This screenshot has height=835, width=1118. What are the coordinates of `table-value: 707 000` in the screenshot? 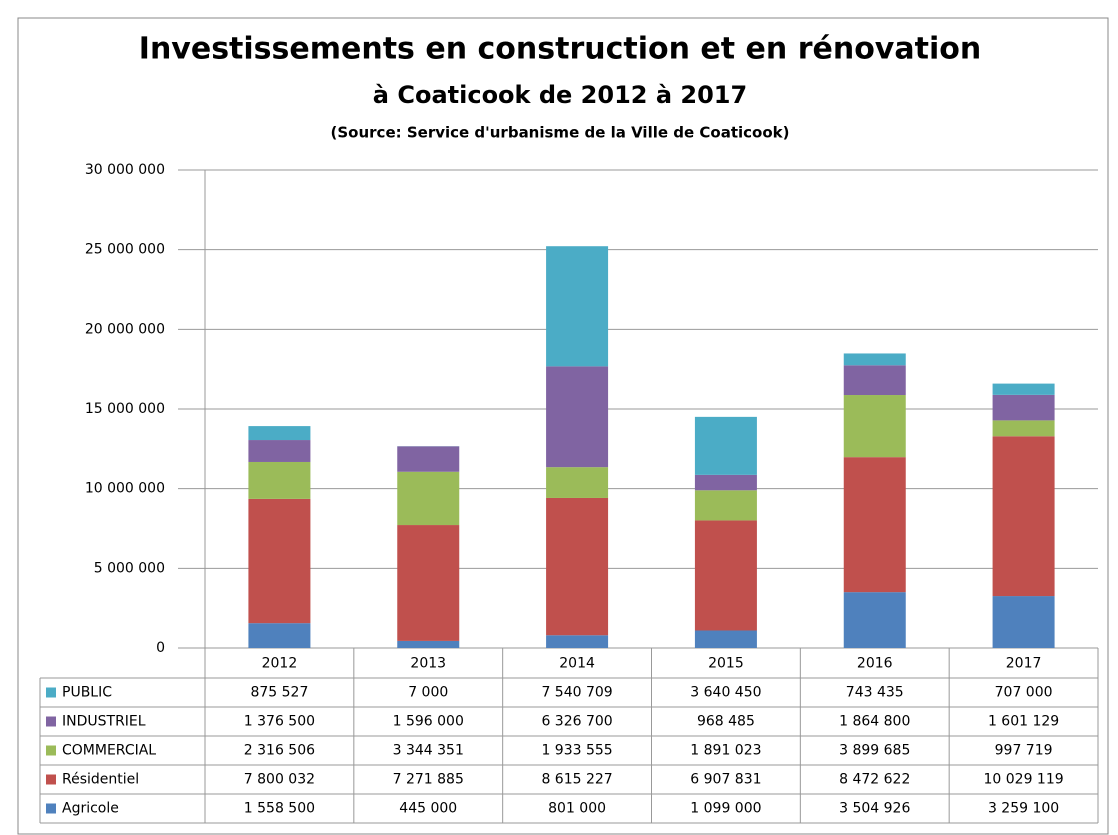 It's located at (1024, 693).